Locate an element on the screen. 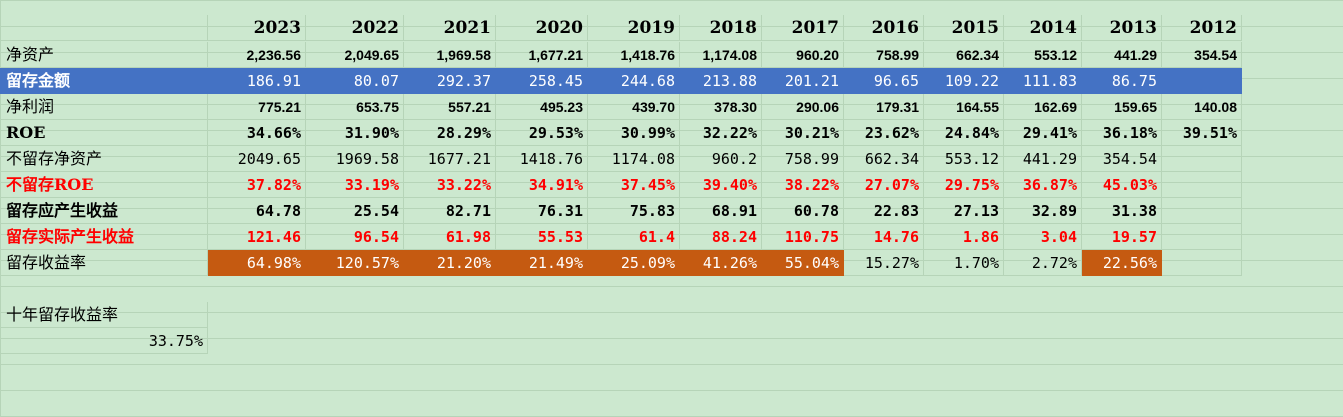 This screenshot has width=1343, height=417. value-cell-2019: 1,418.76 is located at coordinates (634, 55).